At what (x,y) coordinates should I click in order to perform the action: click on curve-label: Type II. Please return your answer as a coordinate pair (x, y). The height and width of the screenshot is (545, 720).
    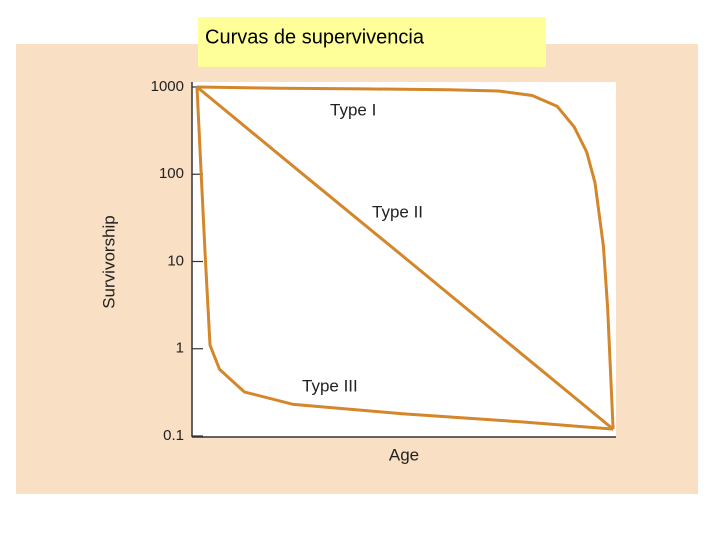
    Looking at the image, I should click on (397, 211).